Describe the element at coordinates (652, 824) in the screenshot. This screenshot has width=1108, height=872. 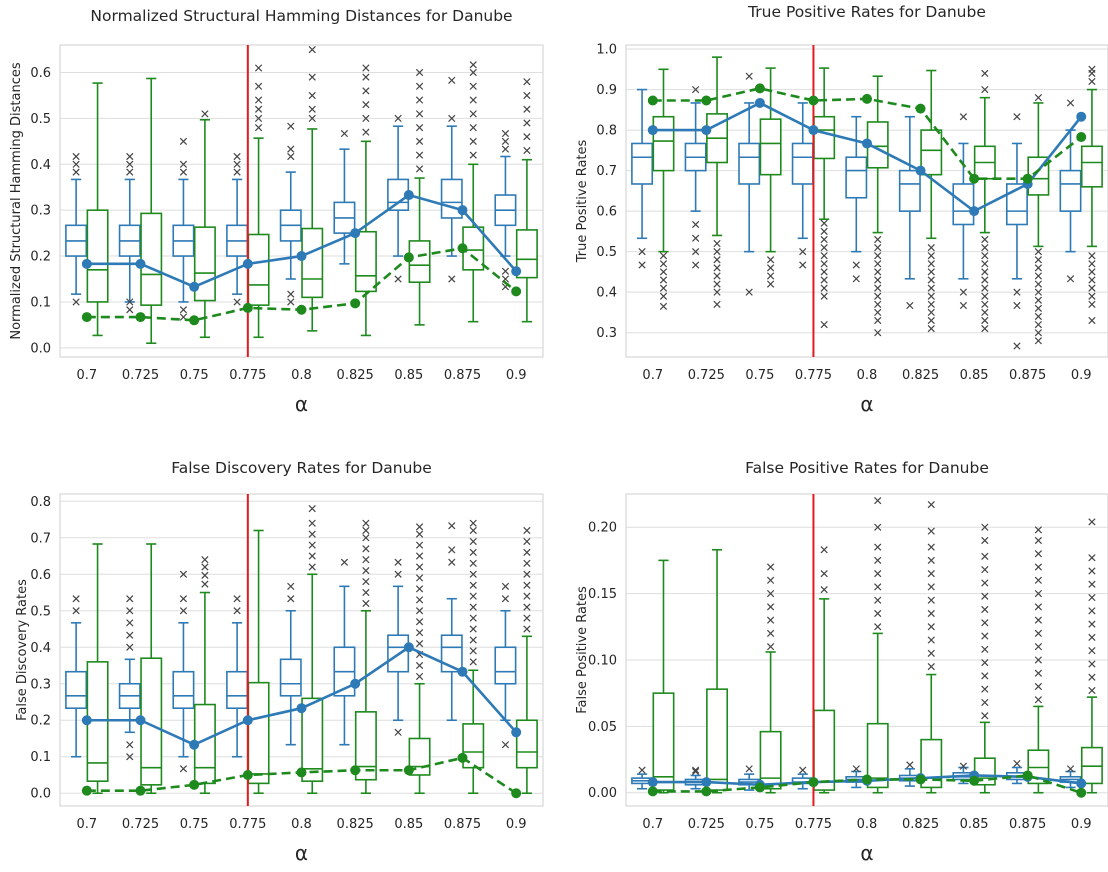
I see `x-tick-label: 0.7` at that location.